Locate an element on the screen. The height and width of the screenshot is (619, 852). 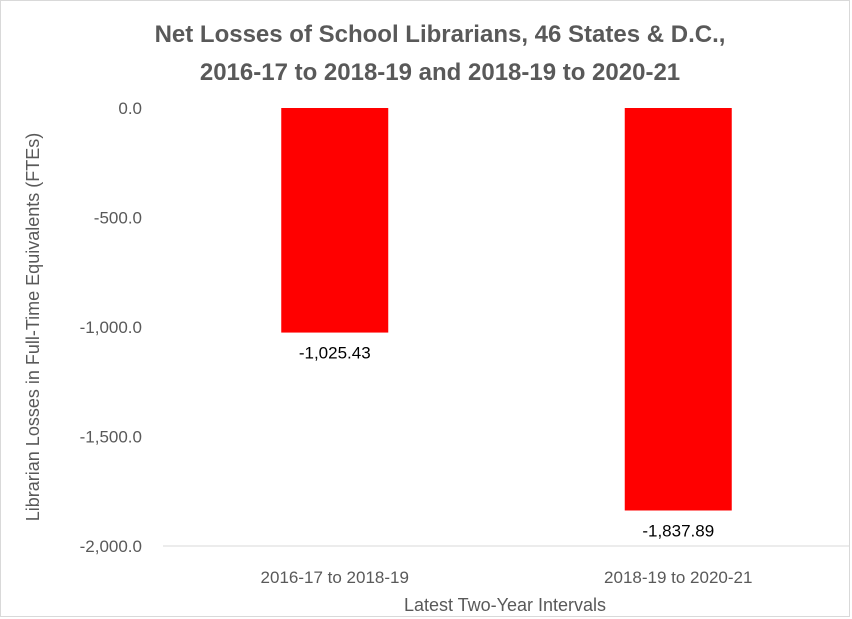
x-tick-label: 2018-19 to 2020-21 is located at coordinates (678, 577).